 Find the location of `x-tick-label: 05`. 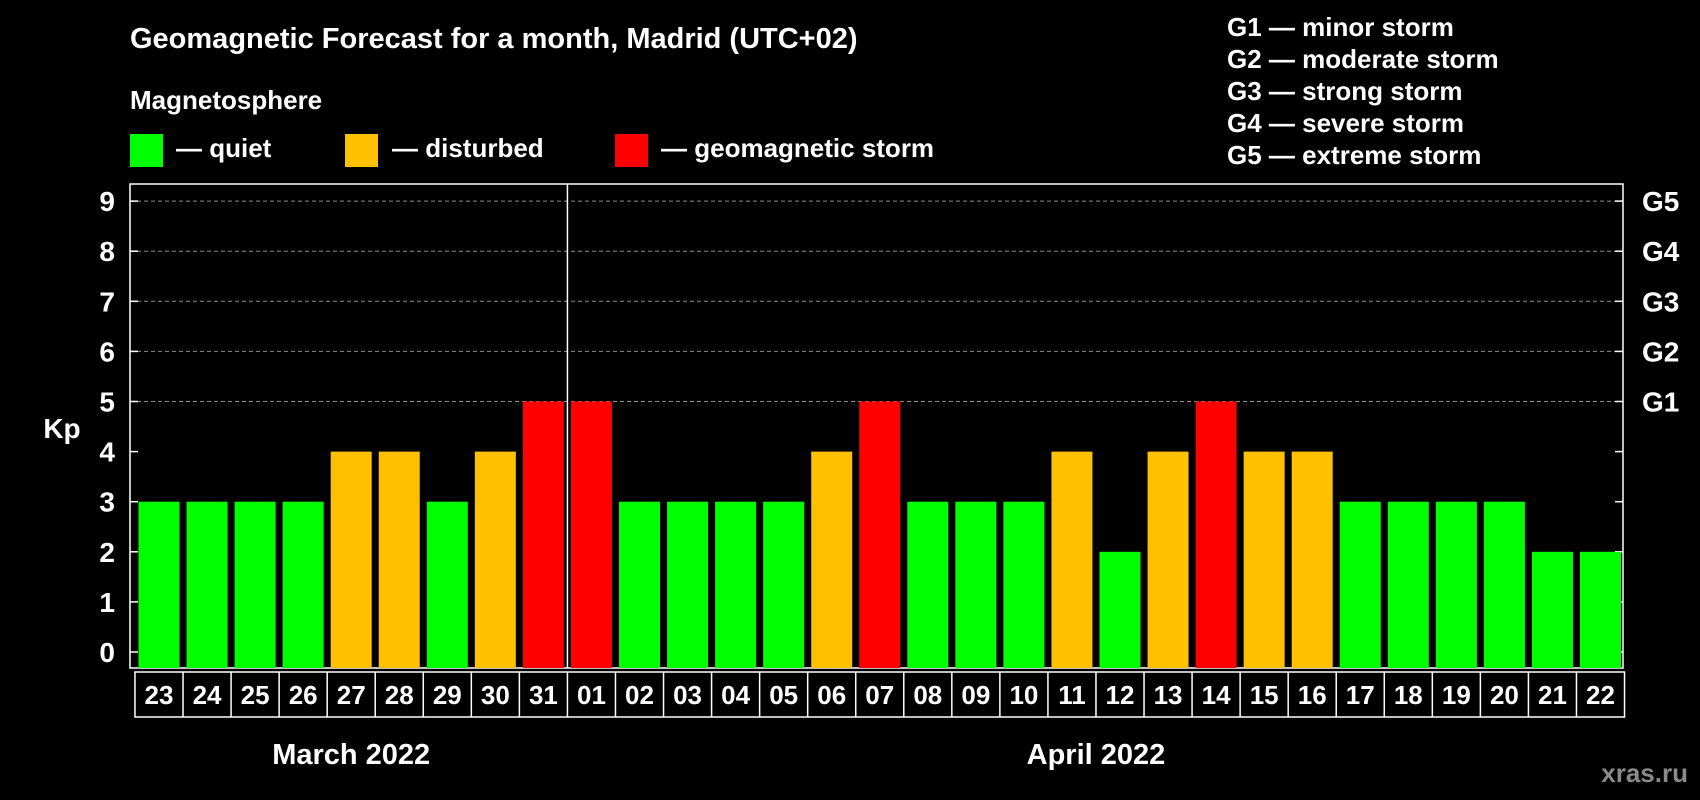

x-tick-label: 05 is located at coordinates (783, 695).